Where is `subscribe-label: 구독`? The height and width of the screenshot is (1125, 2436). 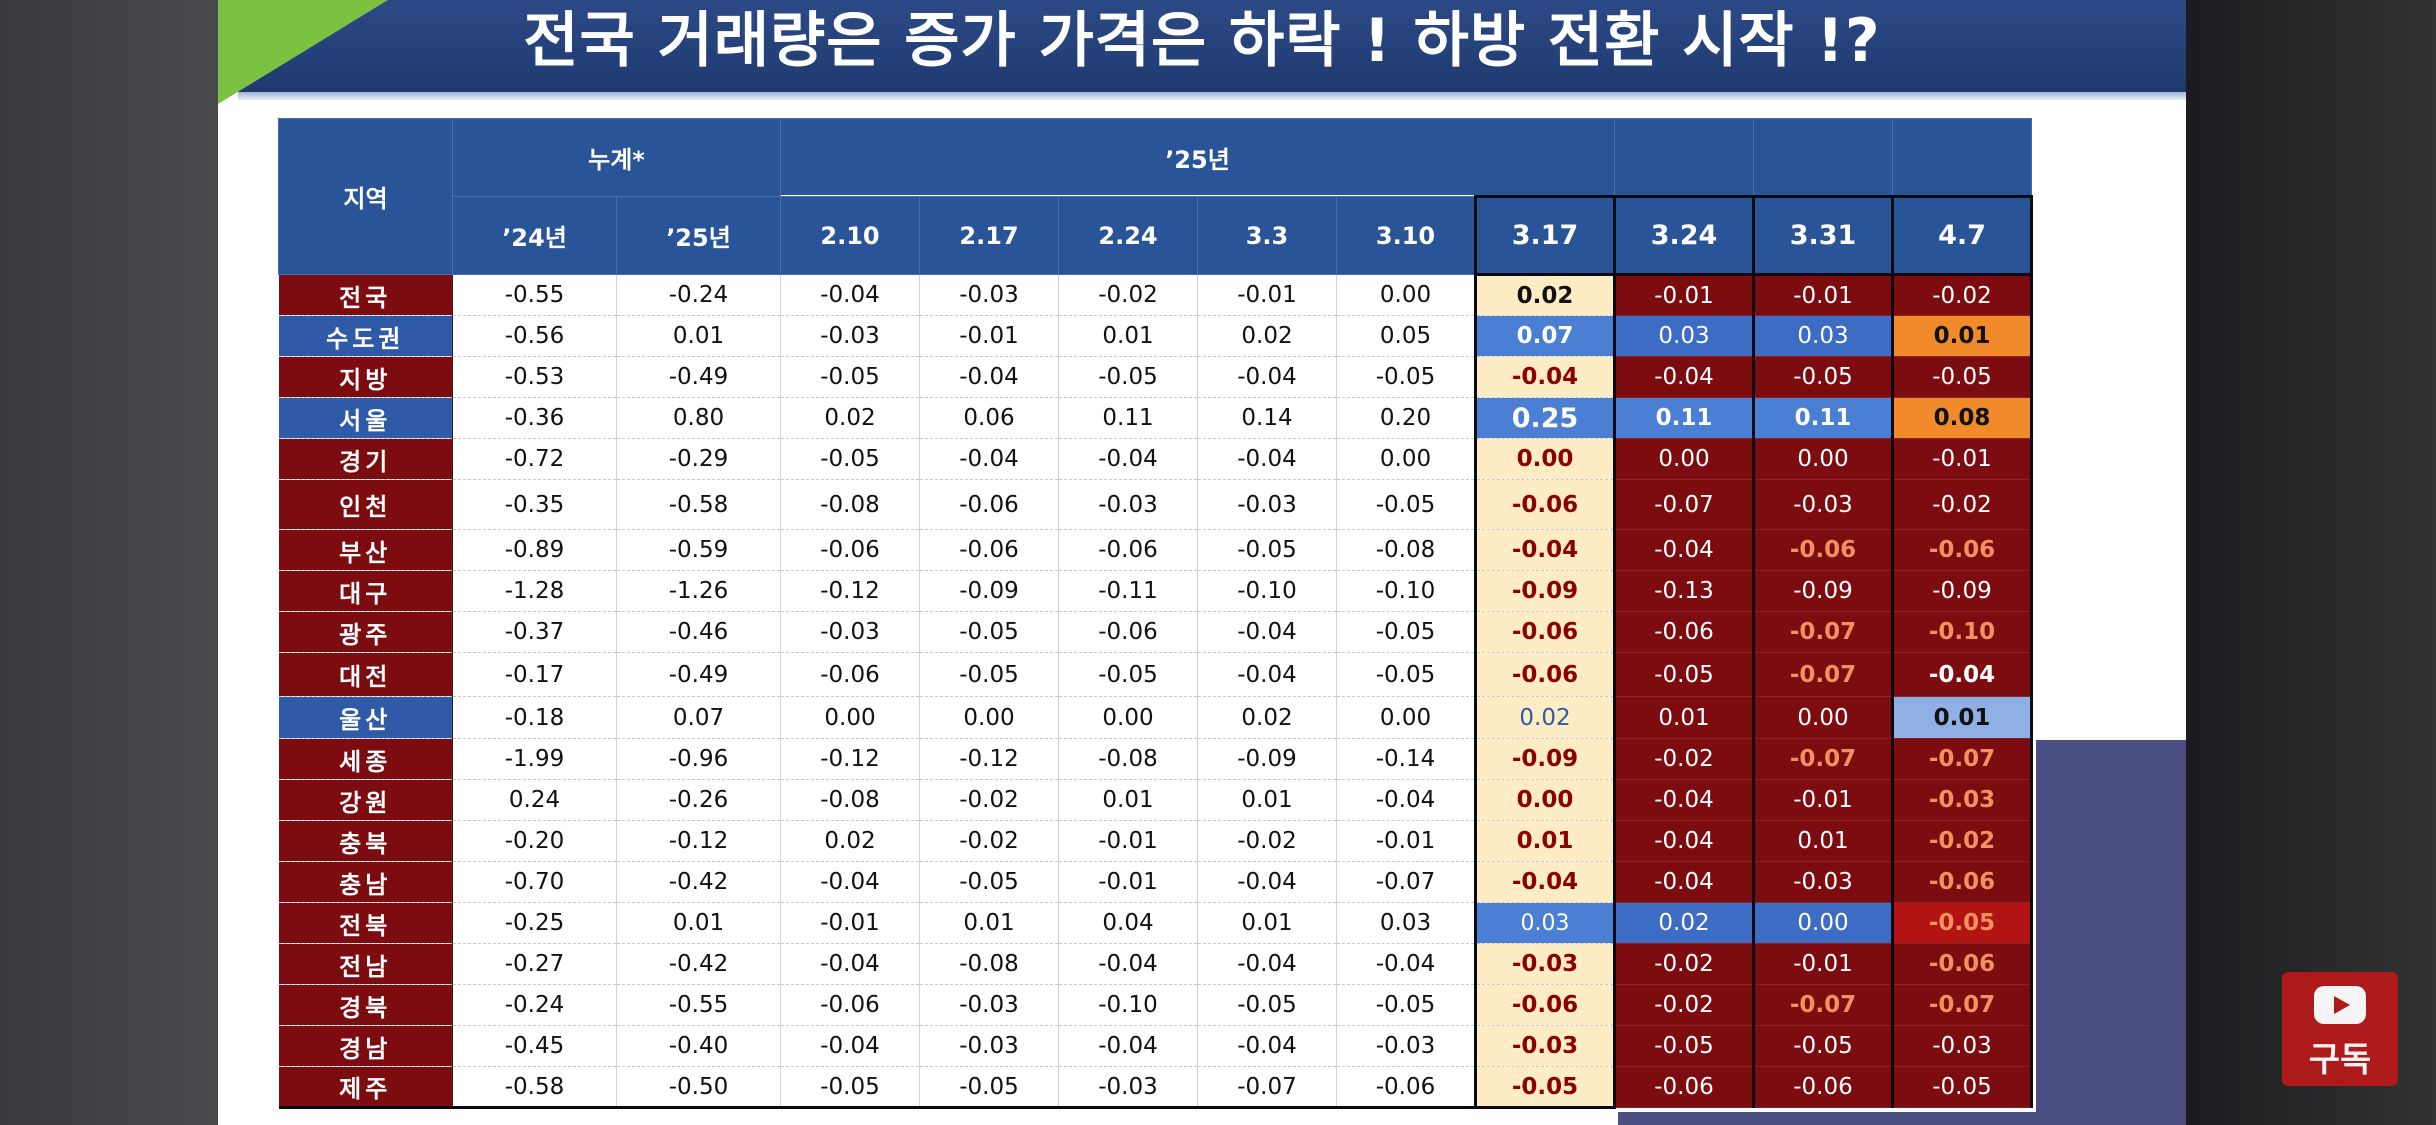 subscribe-label: 구독 is located at coordinates (2340, 1060).